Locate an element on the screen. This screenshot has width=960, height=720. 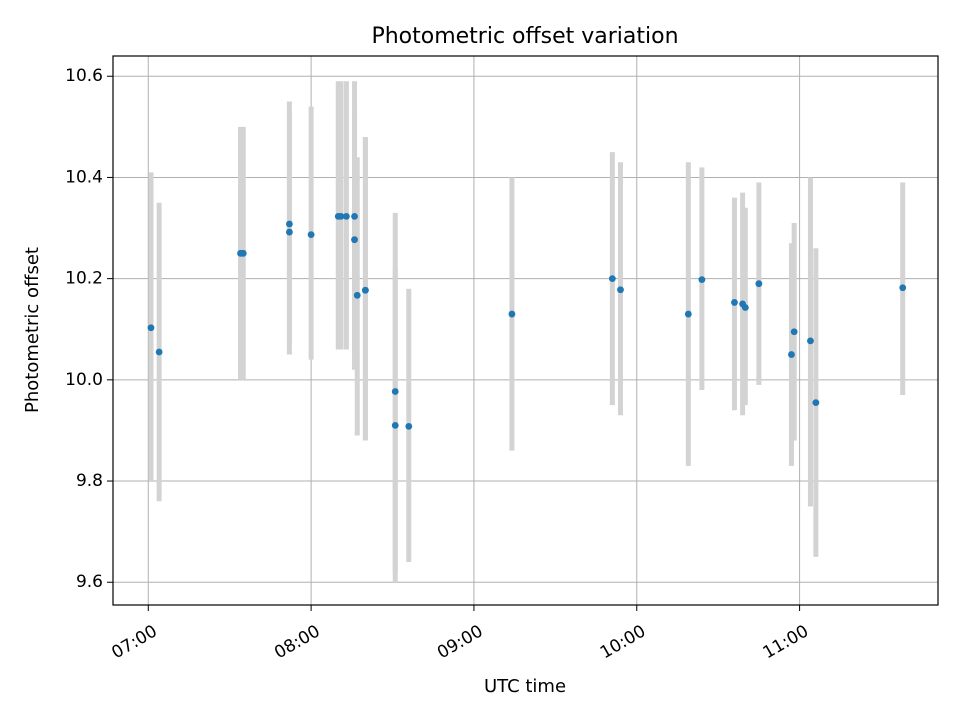
y-tick-label: 10.0 is located at coordinates (84, 380).